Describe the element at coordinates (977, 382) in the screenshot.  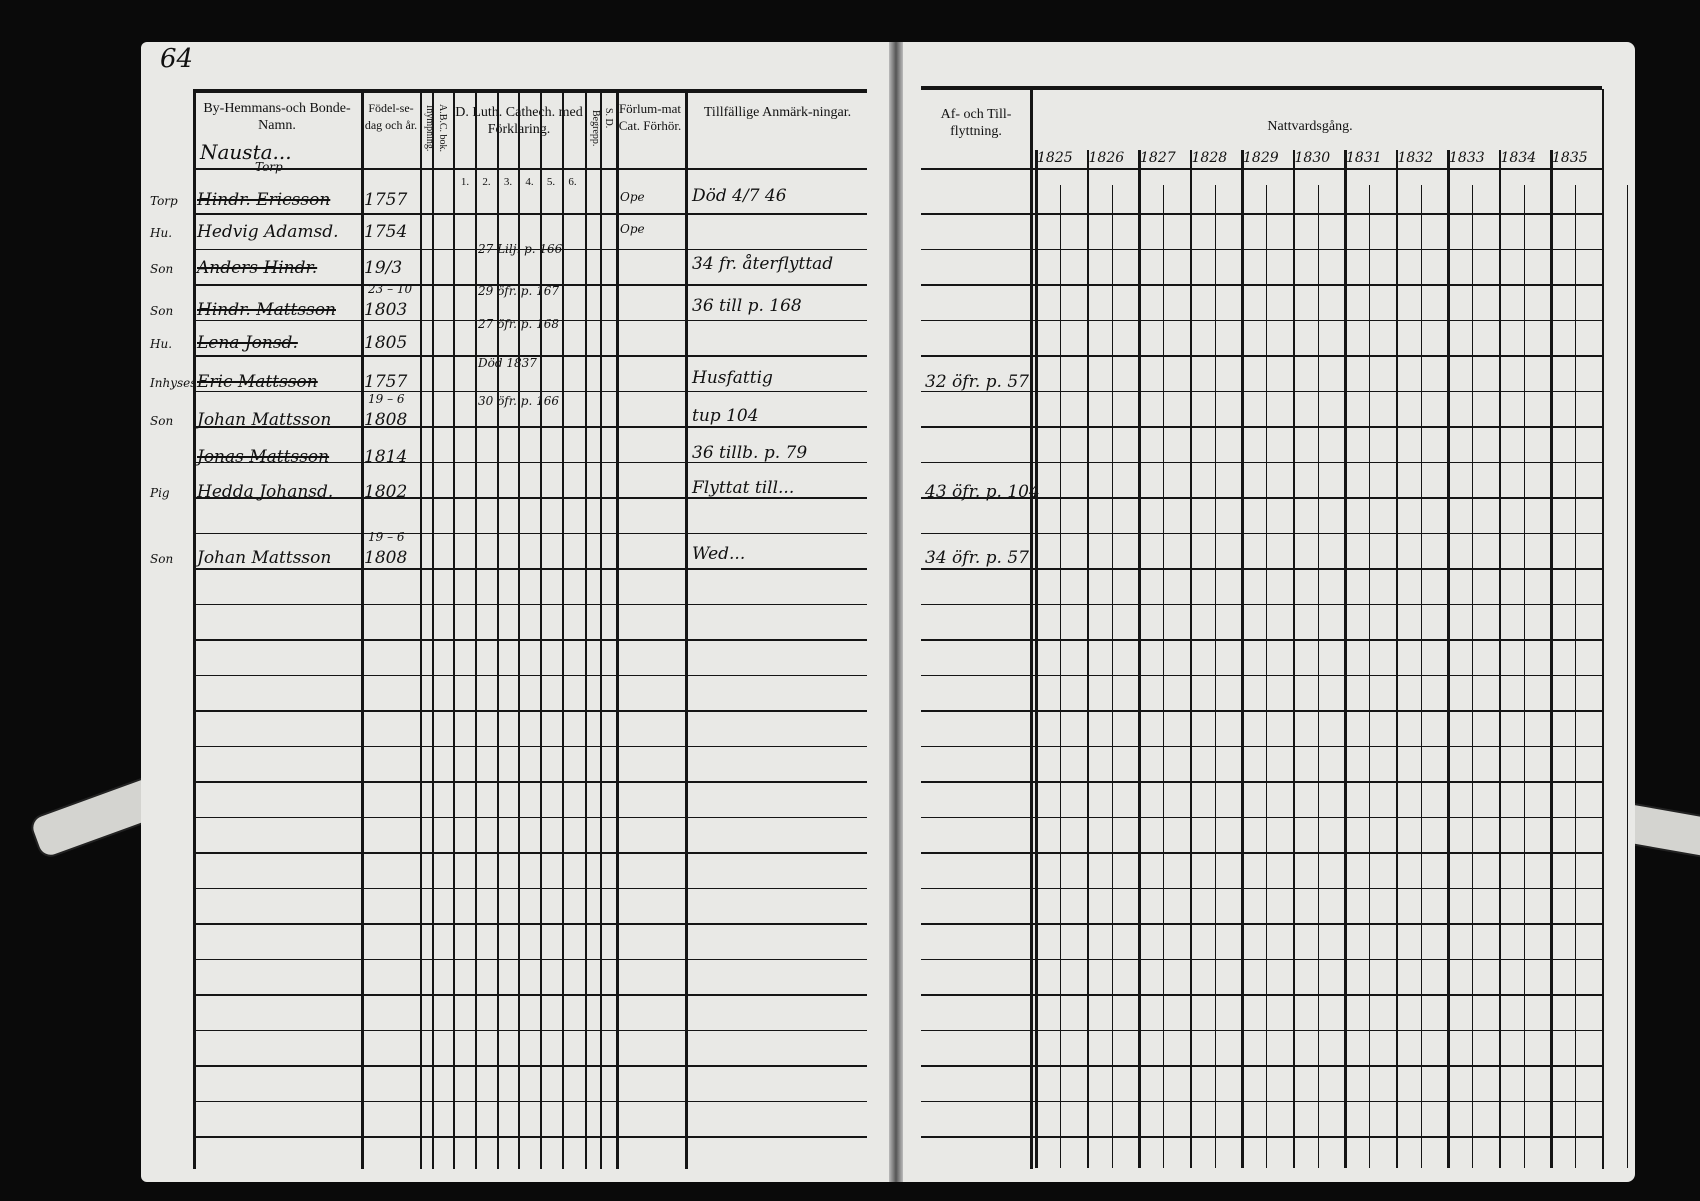
I see `move-entry: 32 öfr. p. 57` at that location.